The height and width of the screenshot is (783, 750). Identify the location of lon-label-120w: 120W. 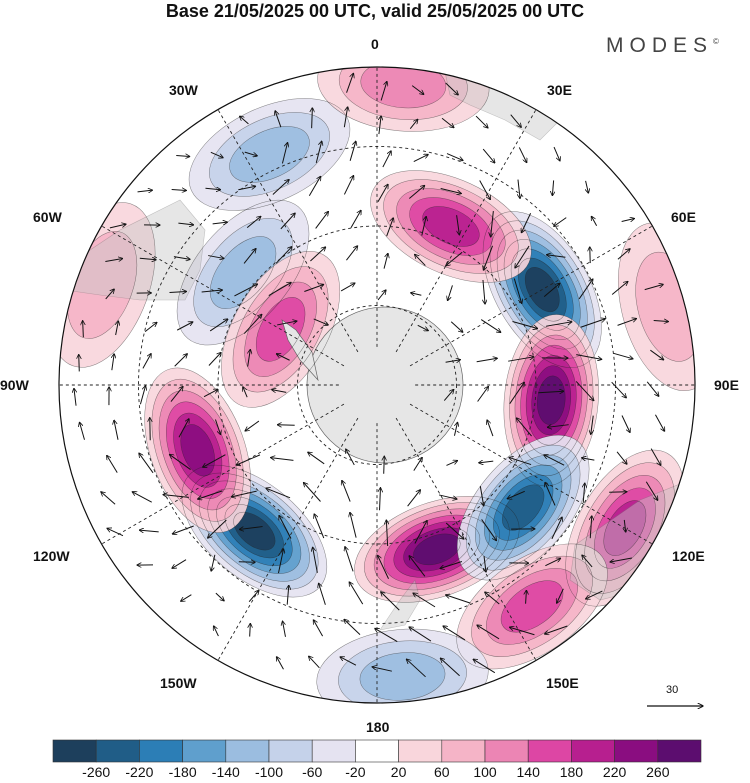
(51, 556).